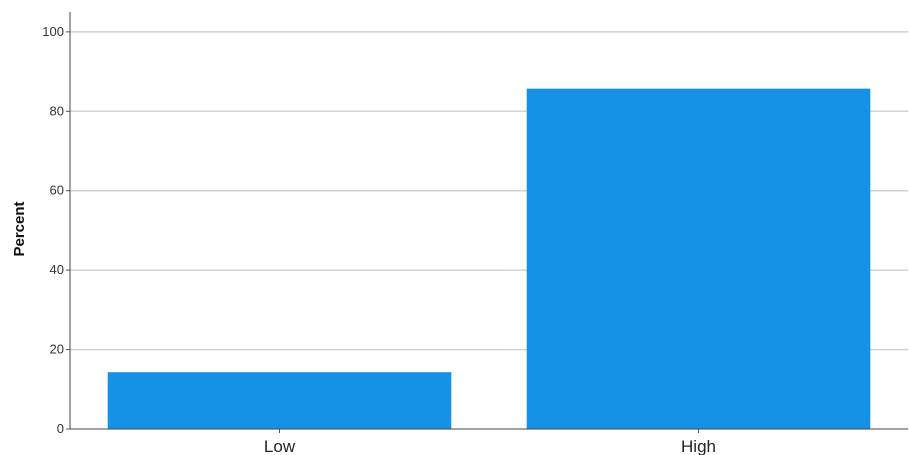 The height and width of the screenshot is (455, 909). I want to click on y-tick-label: 100, so click(53, 31).